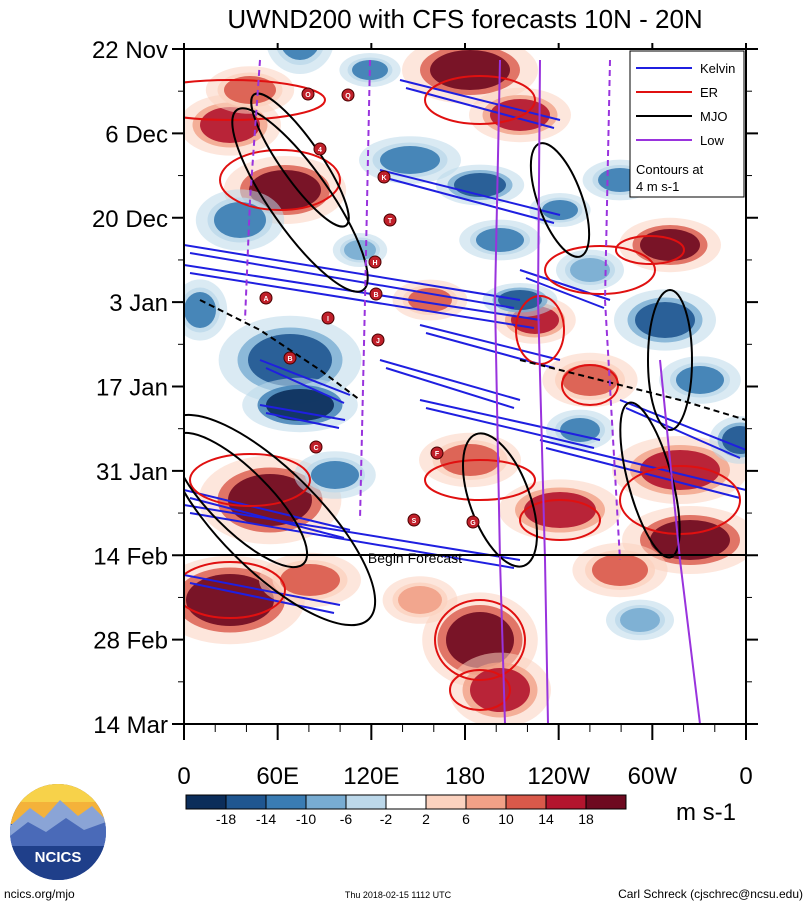  I want to click on legend-box, so click(687, 124).